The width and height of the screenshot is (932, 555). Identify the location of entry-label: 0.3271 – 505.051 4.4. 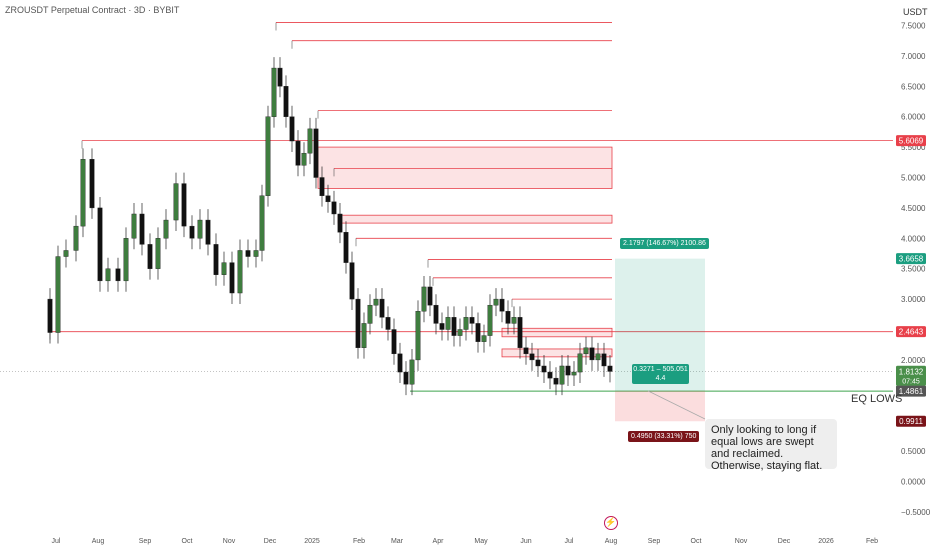
(660, 374).